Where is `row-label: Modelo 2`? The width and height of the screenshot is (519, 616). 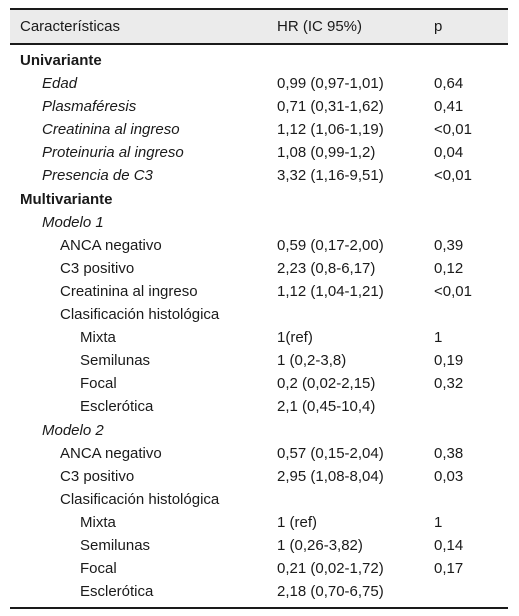 row-label: Modelo 2 is located at coordinates (73, 430).